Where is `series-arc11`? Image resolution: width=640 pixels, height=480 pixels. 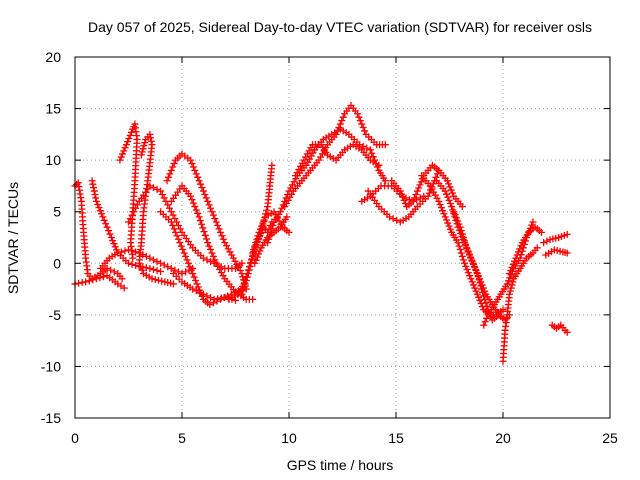 series-arc11 is located at coordinates (204, 287).